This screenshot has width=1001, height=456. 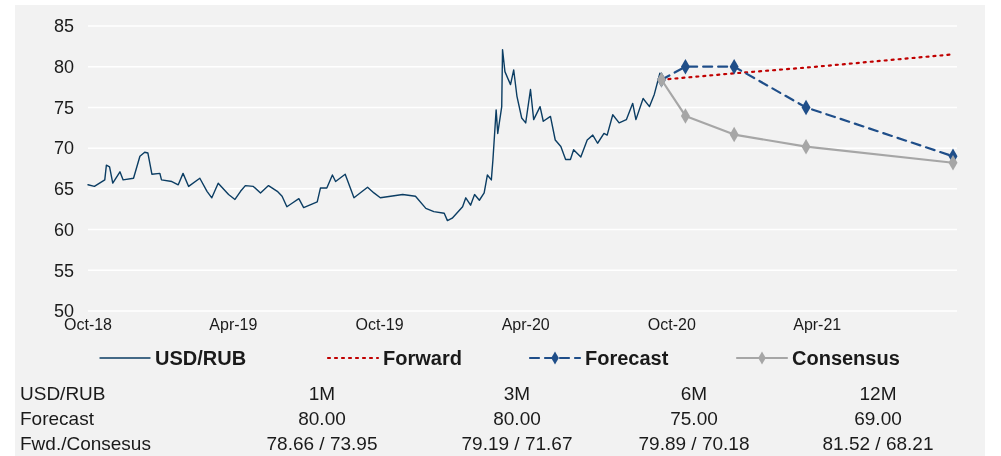 I want to click on text: 12M, so click(x=878, y=393).